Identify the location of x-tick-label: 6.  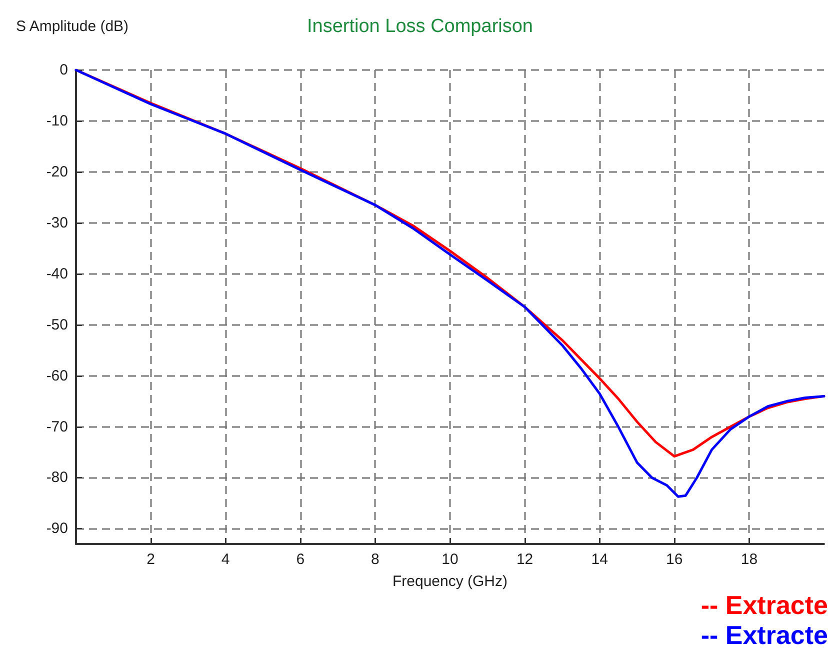
(300, 559).